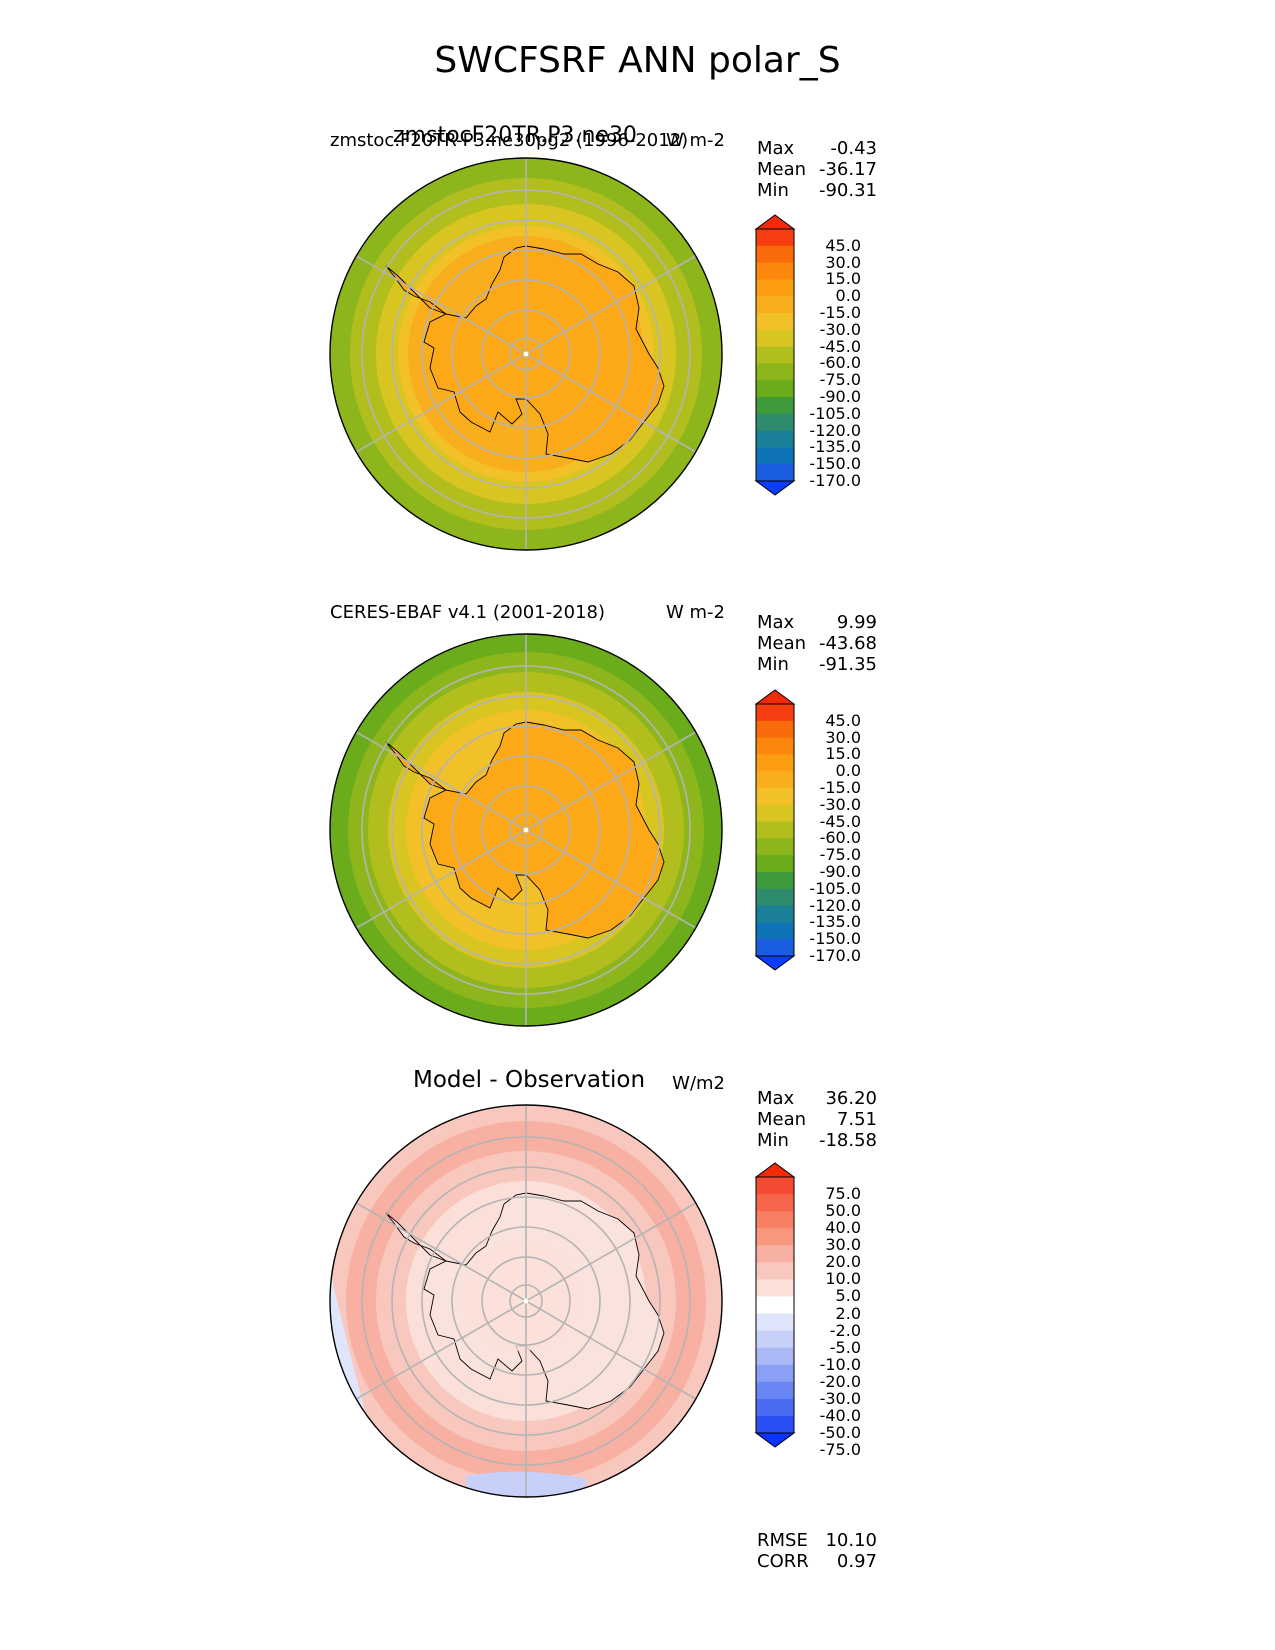  Describe the element at coordinates (845, 1330) in the screenshot. I see `colorbar-tick-label: -2.0` at that location.